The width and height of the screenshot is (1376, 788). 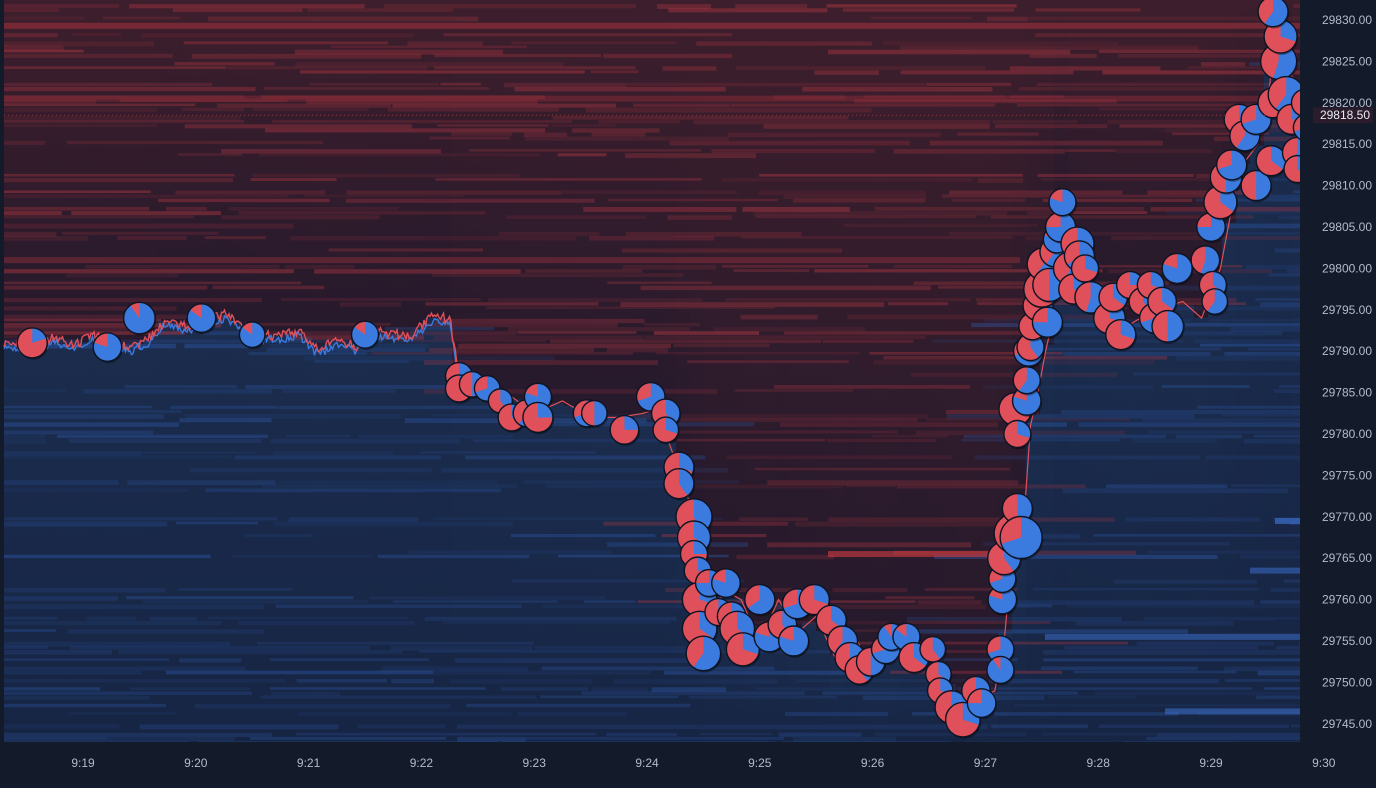 I want to click on trade-bubble-outline, so click(x=201, y=318).